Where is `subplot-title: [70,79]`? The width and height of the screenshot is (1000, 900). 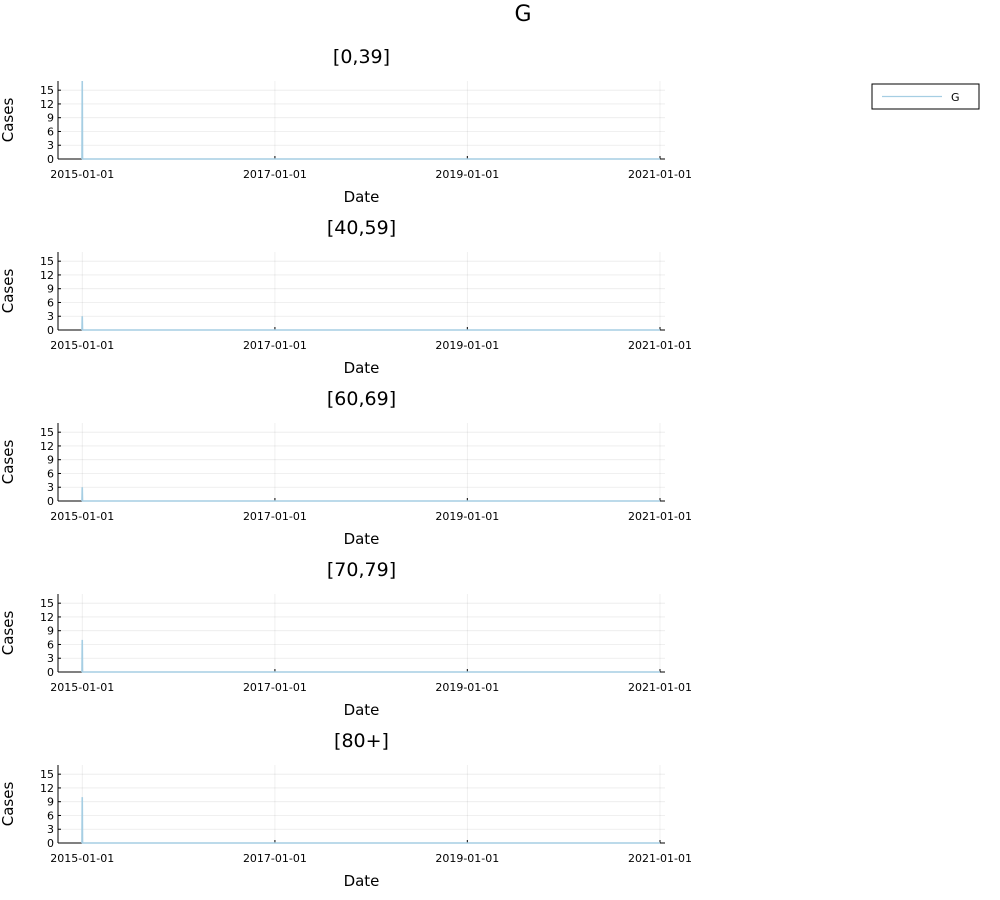
subplot-title: [70,79] is located at coordinates (361, 570).